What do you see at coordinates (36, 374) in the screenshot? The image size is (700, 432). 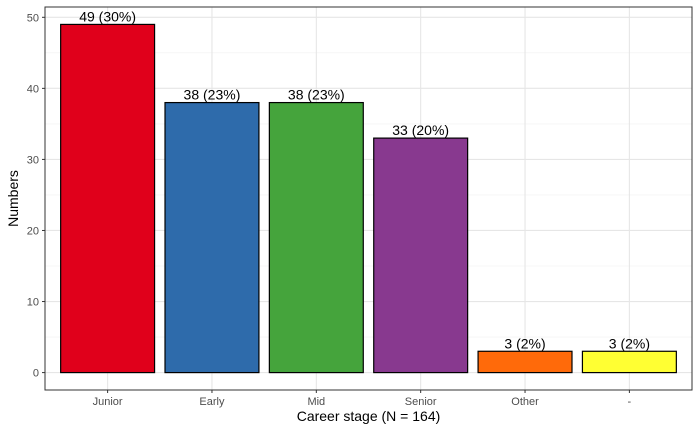 I see `y-tick-label: 0` at bounding box center [36, 374].